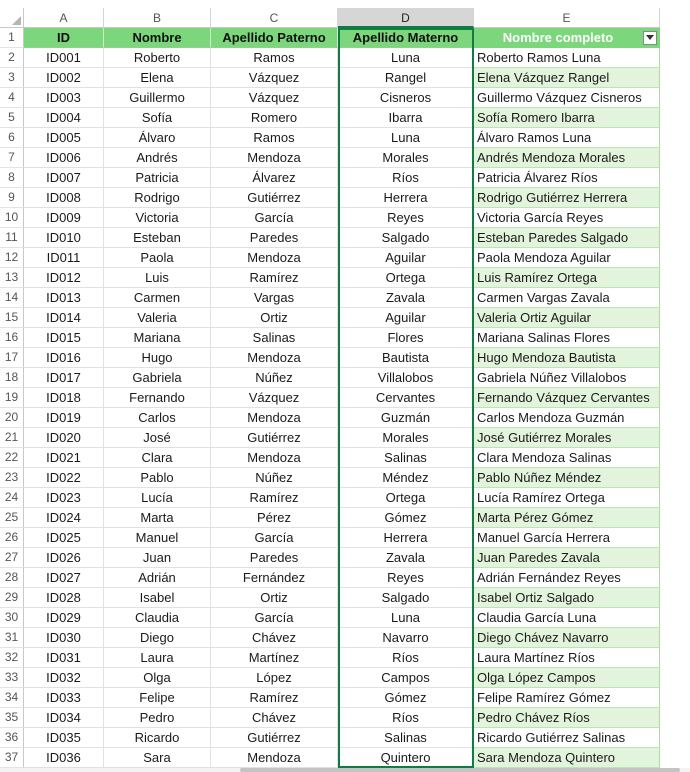  Describe the element at coordinates (157, 198) in the screenshot. I see `table-cell-nombre: Rodrigo` at that location.